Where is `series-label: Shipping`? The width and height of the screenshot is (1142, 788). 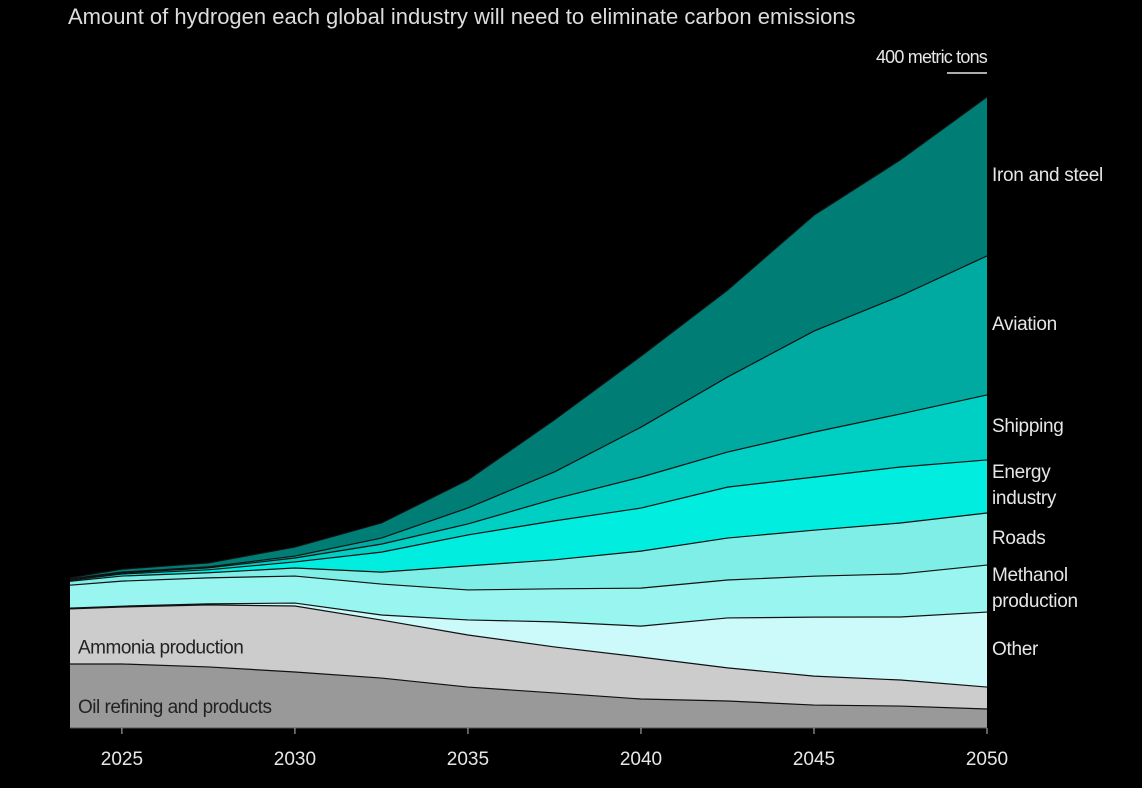 series-label: Shipping is located at coordinates (1028, 427).